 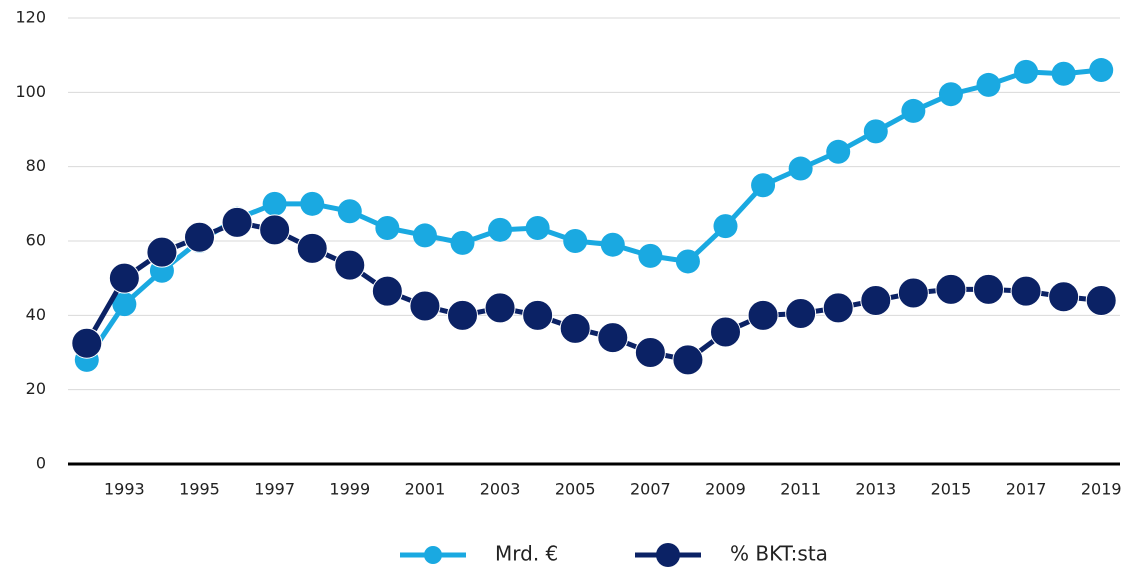 I want to click on x-tick-label: 2007, so click(x=650, y=489).